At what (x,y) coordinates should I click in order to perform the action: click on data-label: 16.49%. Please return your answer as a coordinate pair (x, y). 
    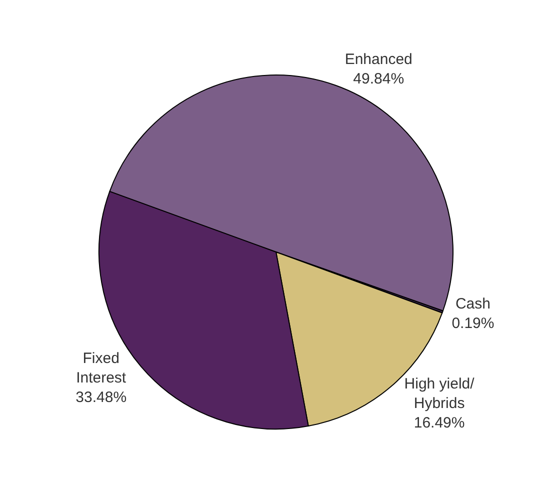
    Looking at the image, I should click on (439, 423).